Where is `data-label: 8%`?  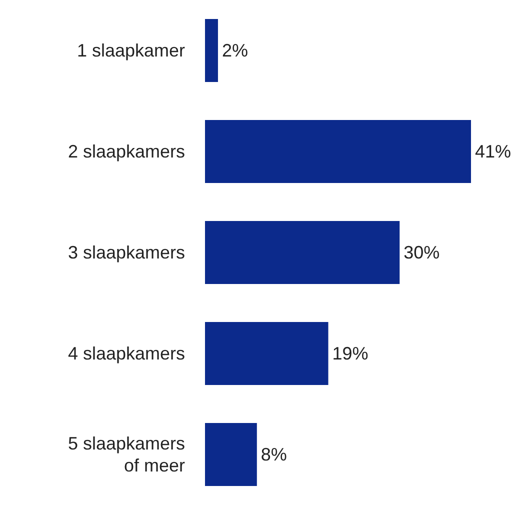 data-label: 8% is located at coordinates (273, 454).